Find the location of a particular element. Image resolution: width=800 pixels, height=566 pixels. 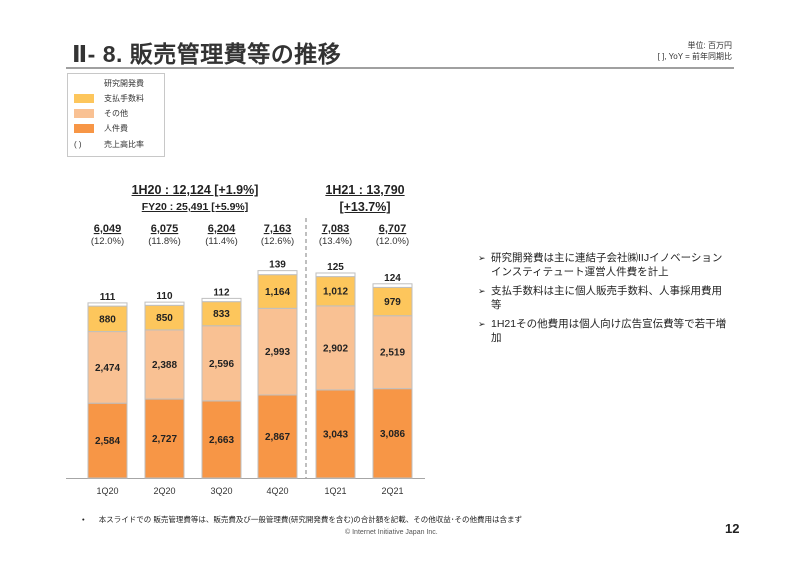

x-tick-label: 4Q20 is located at coordinates (277, 491).